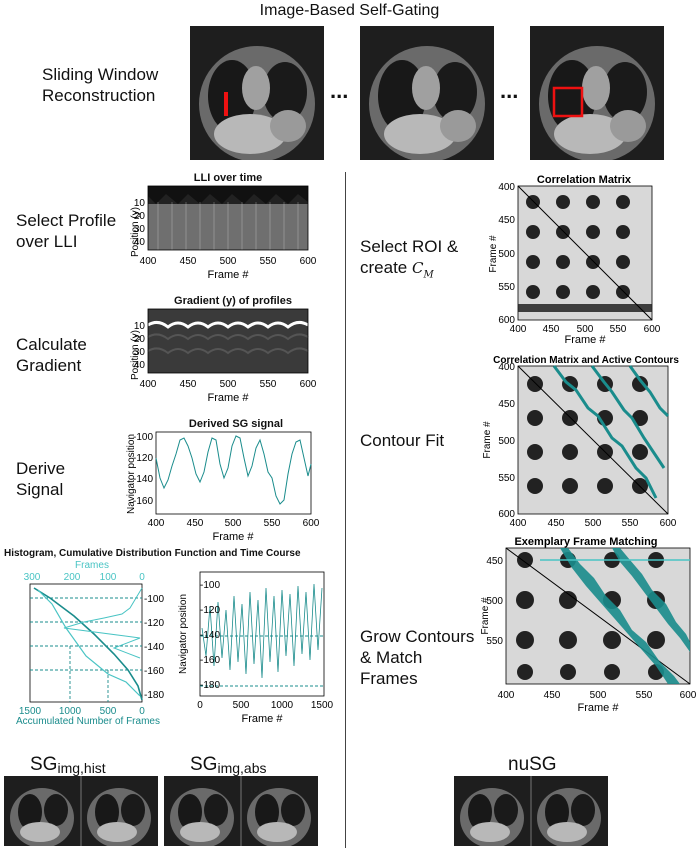 This screenshot has width=699, height=851. What do you see at coordinates (272, 523) in the screenshot?
I see `sg-xtick: 550` at bounding box center [272, 523].